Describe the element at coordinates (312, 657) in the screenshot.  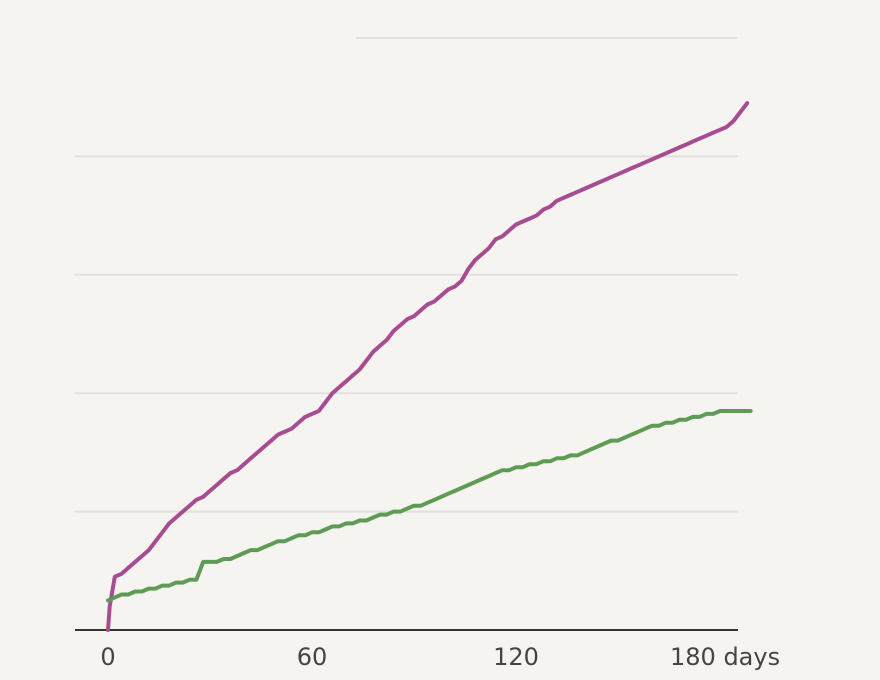
I see `x-tick-label-60: 60` at that location.